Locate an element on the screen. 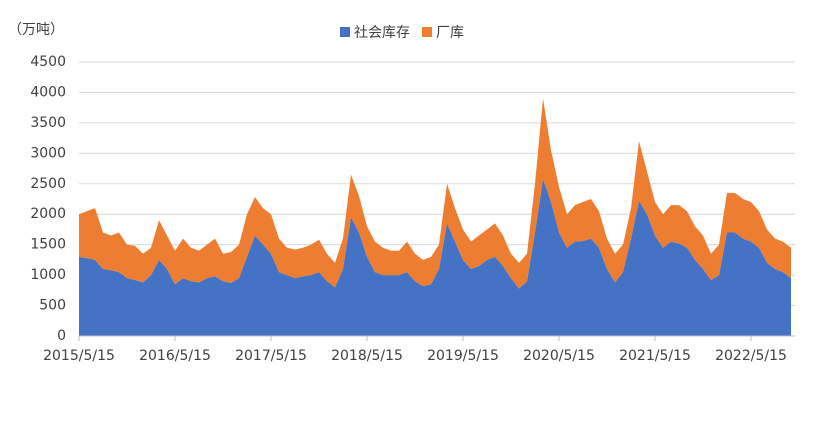 Image resolution: width=831 pixels, height=433 pixels. x-tick-label: 2016/5/15 is located at coordinates (175, 356).